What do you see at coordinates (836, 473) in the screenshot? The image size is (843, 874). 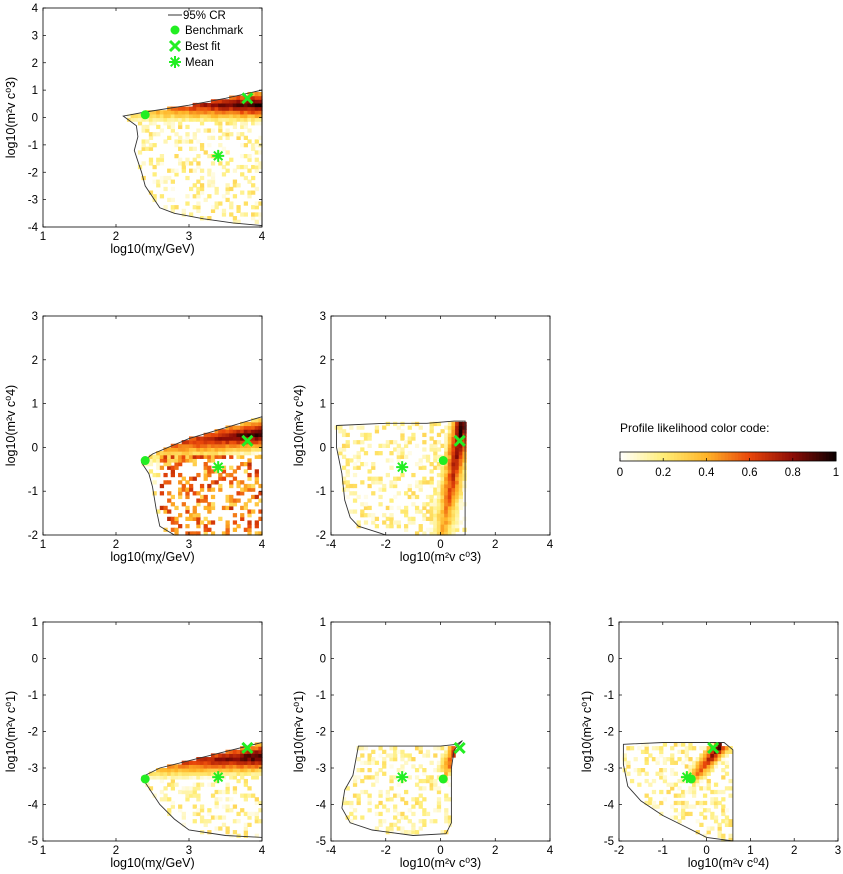 I see `colorbar-tick-label: 1` at bounding box center [836, 473].